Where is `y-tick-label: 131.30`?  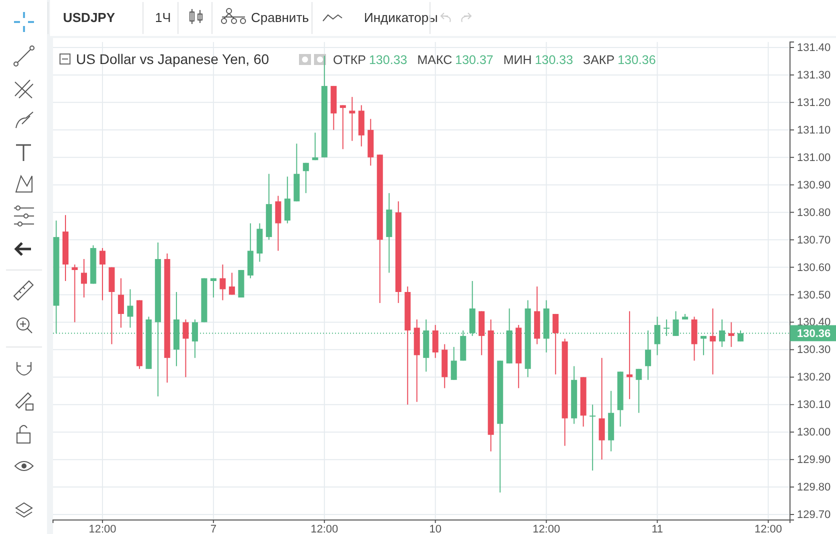 y-tick-label: 131.30 is located at coordinates (814, 75).